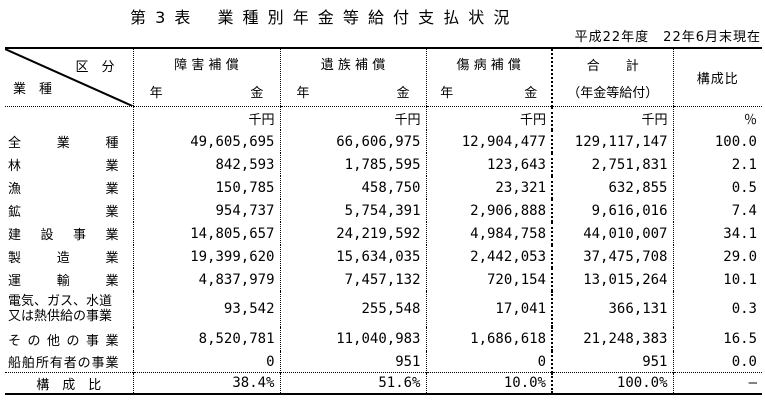 The width and height of the screenshot is (765, 401). Describe the element at coordinates (63, 258) in the screenshot. I see `row-label: 製 造 業` at that location.